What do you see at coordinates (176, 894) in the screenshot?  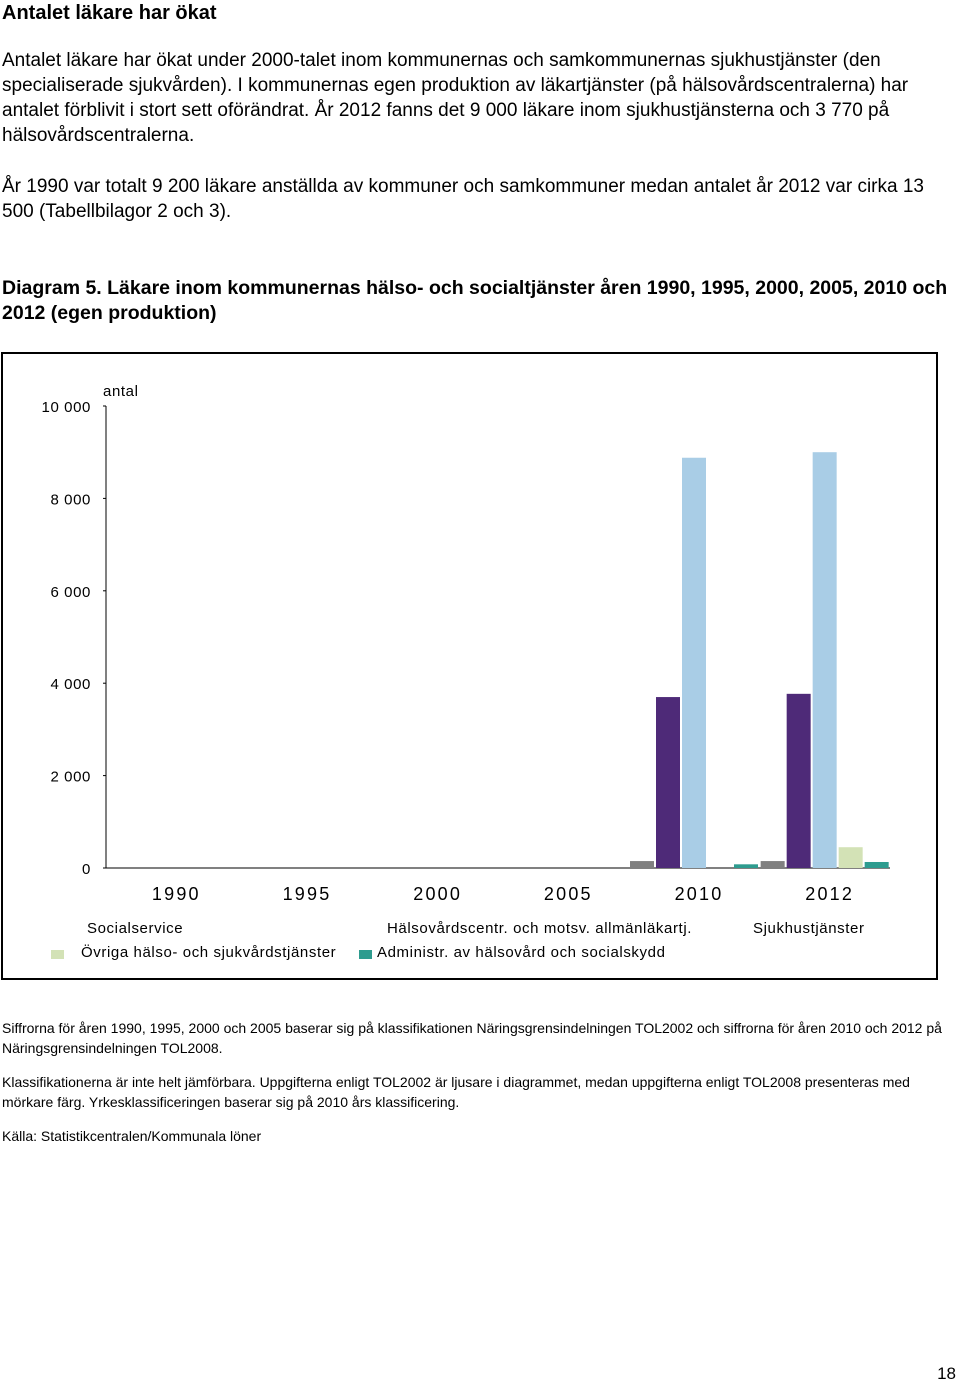 I see `x-tick-label: 1990` at bounding box center [176, 894].